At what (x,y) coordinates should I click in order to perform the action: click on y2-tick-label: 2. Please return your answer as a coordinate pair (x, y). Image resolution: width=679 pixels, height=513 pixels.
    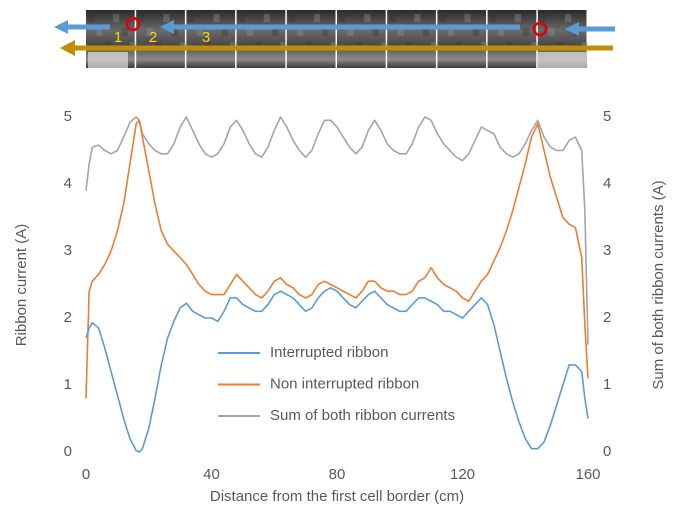
    Looking at the image, I should click on (607, 317).